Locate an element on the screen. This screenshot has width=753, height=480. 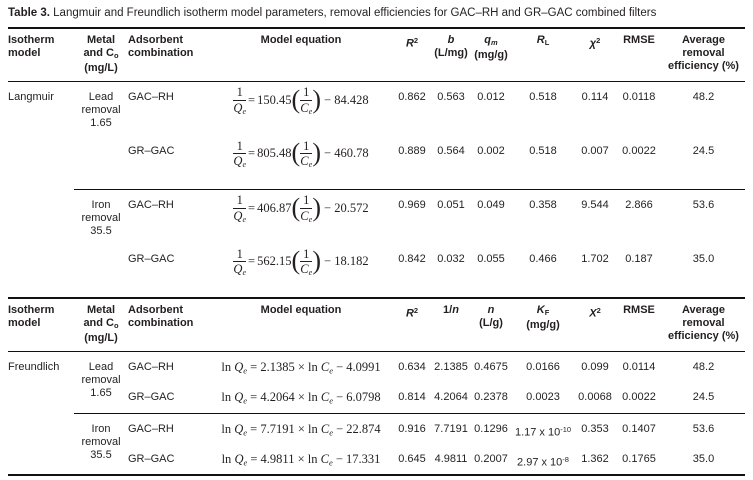
freundlich-equation: ln Qe = 4.9811 × ln Ce − 17.331 is located at coordinates (301, 460).